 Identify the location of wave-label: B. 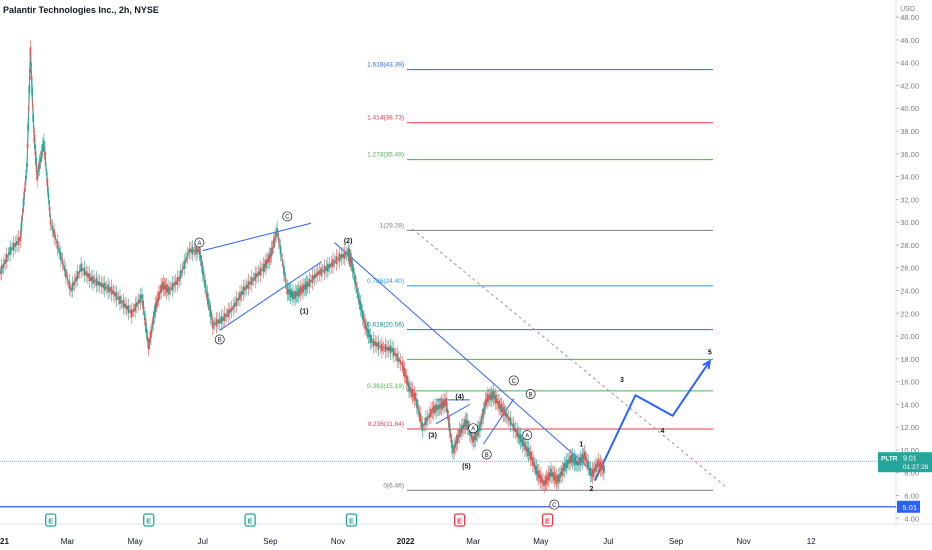
(530, 394).